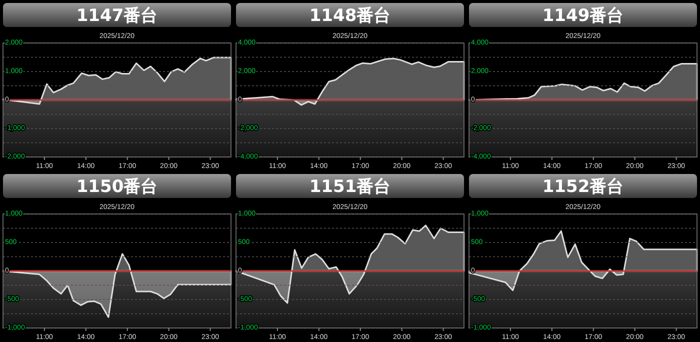 The image size is (700, 342). I want to click on chart-title: 1151番台, so click(350, 187).